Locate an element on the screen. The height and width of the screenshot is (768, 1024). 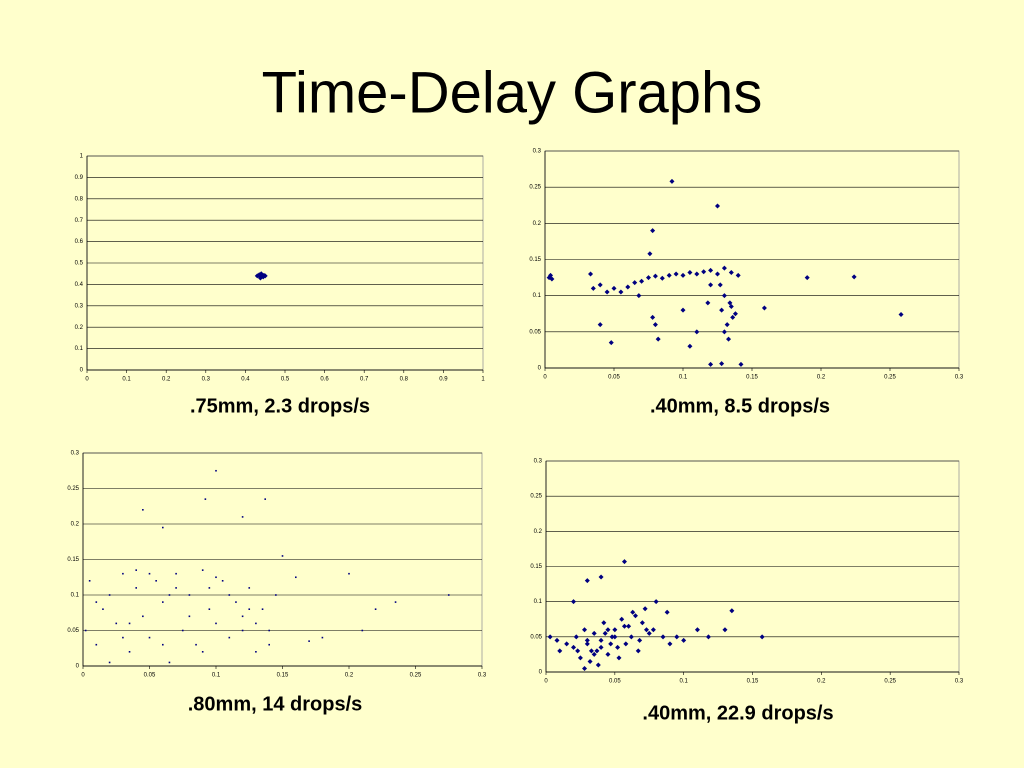
y-tick-label: 0.25 is located at coordinates (73, 489).